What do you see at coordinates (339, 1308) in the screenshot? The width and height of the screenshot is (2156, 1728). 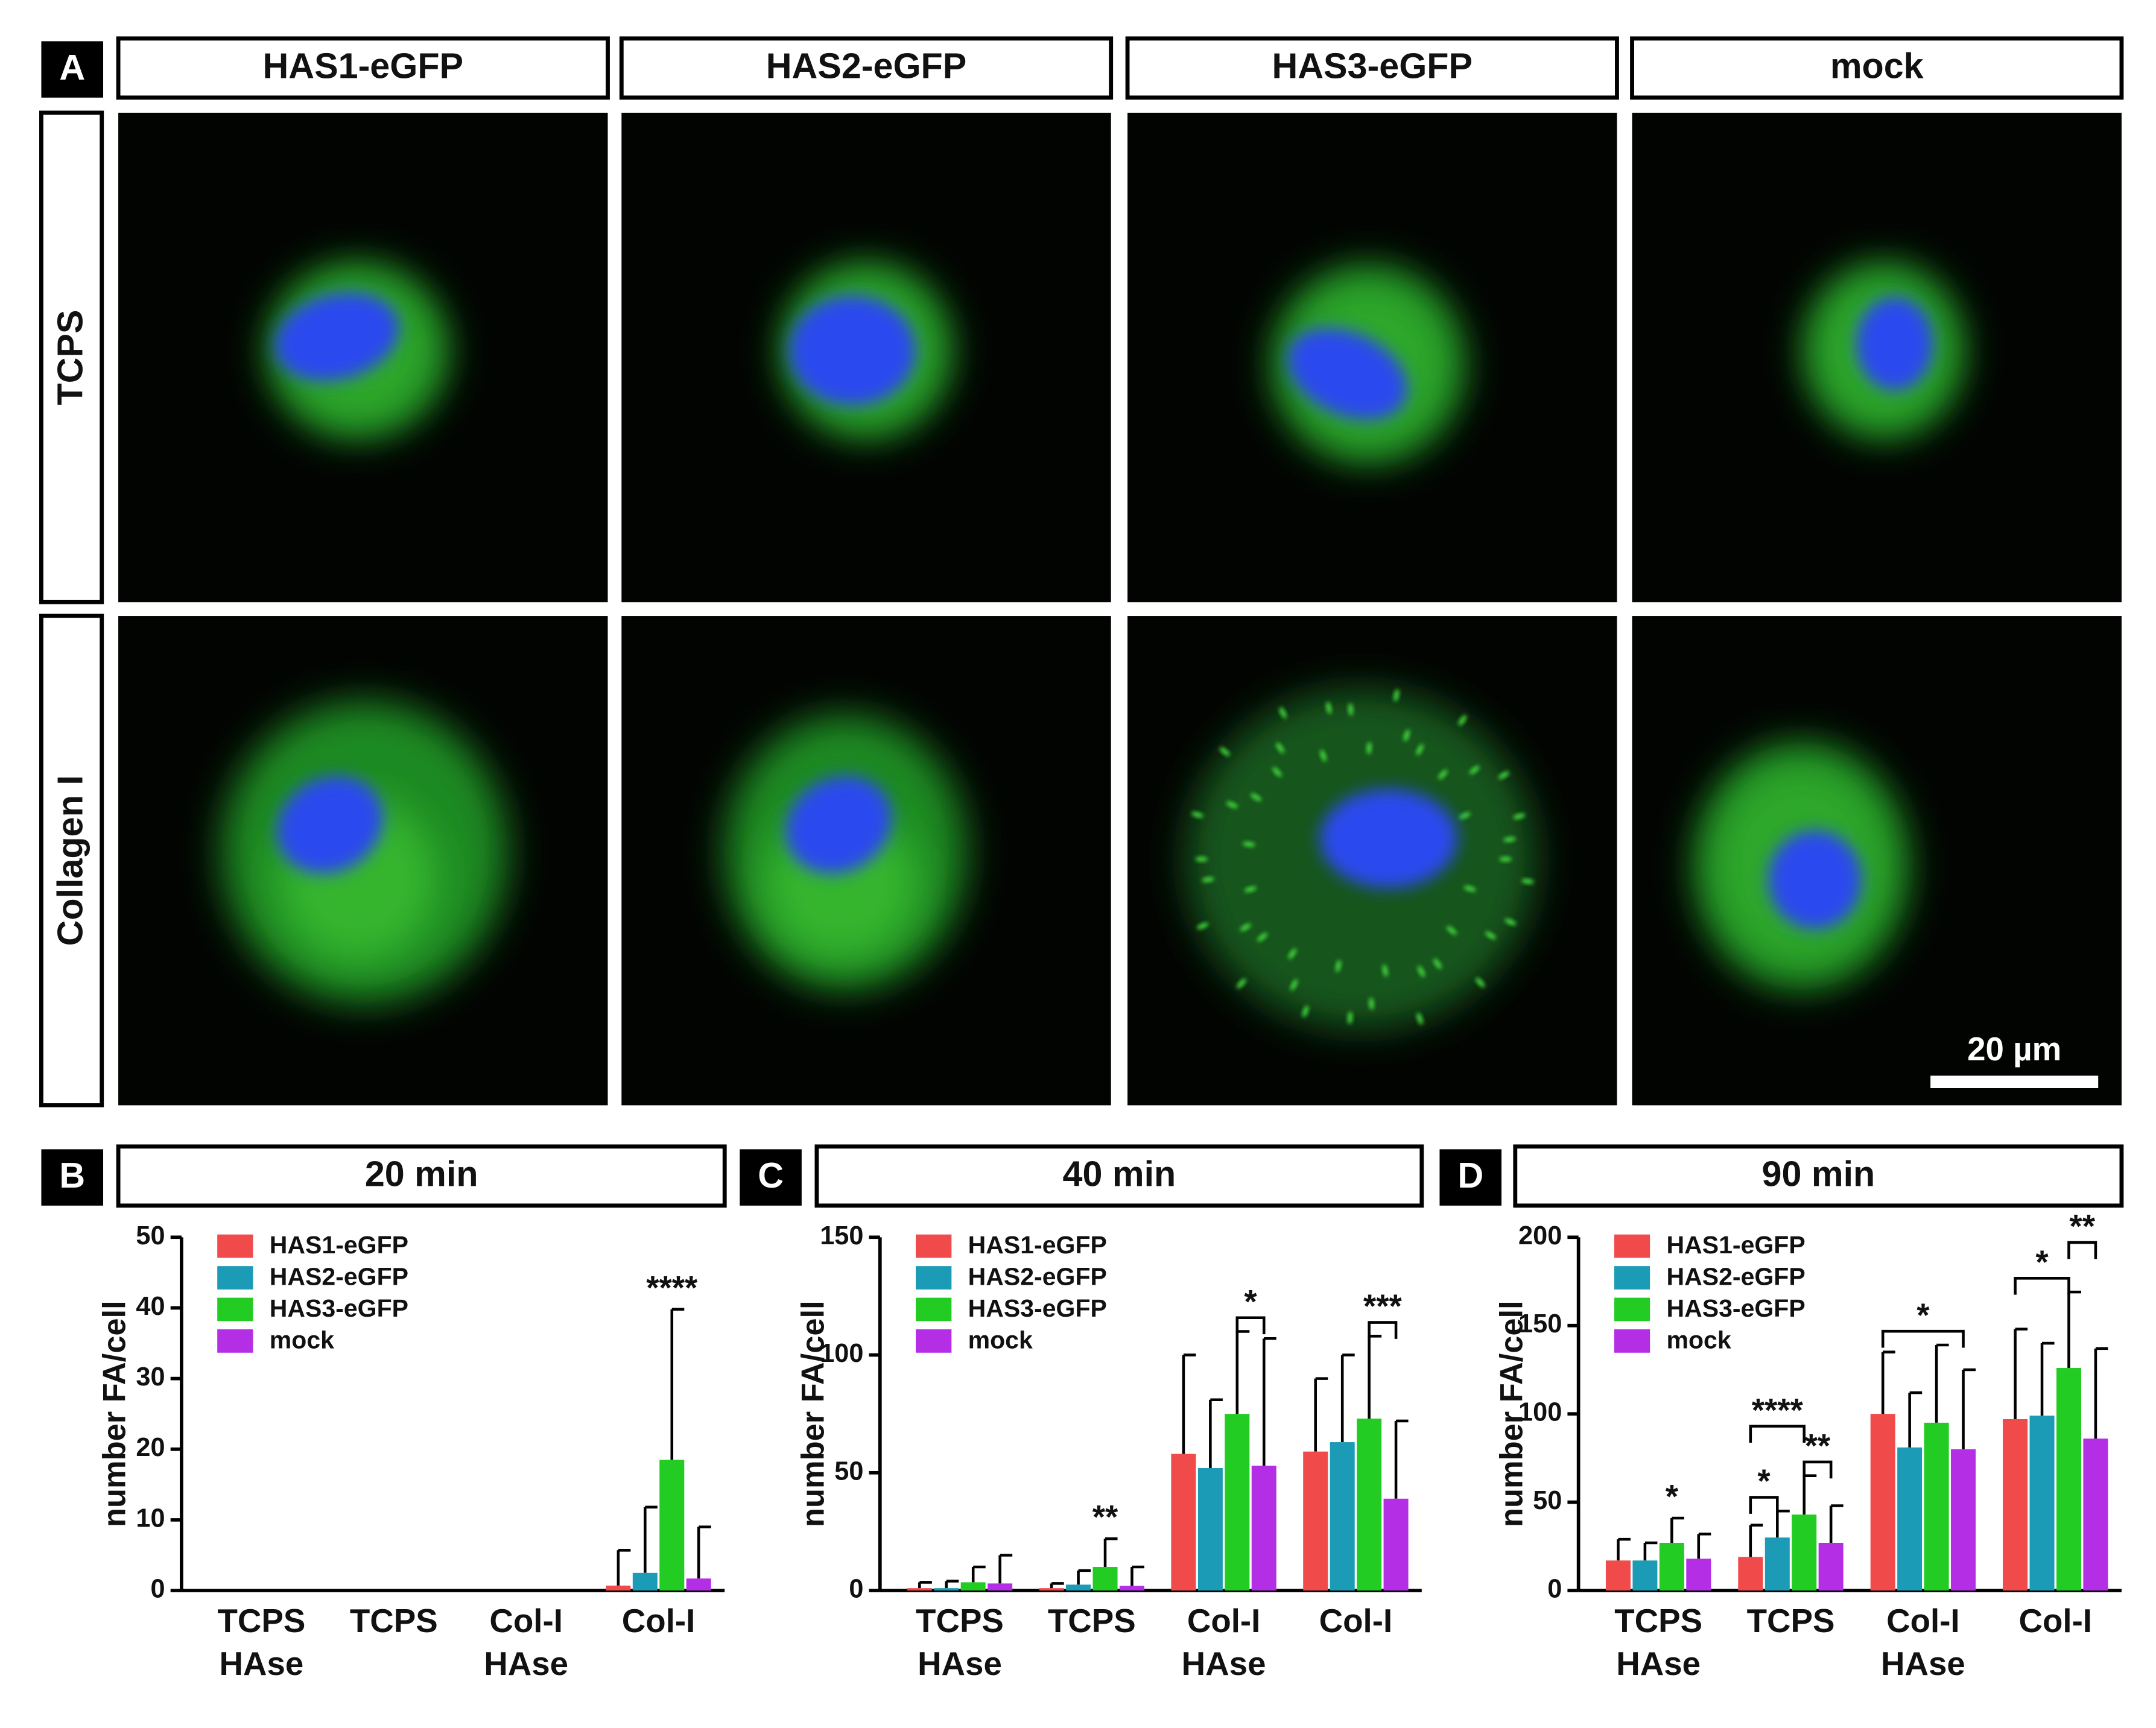 I see `legend-label: HAS3-eGFP` at bounding box center [339, 1308].